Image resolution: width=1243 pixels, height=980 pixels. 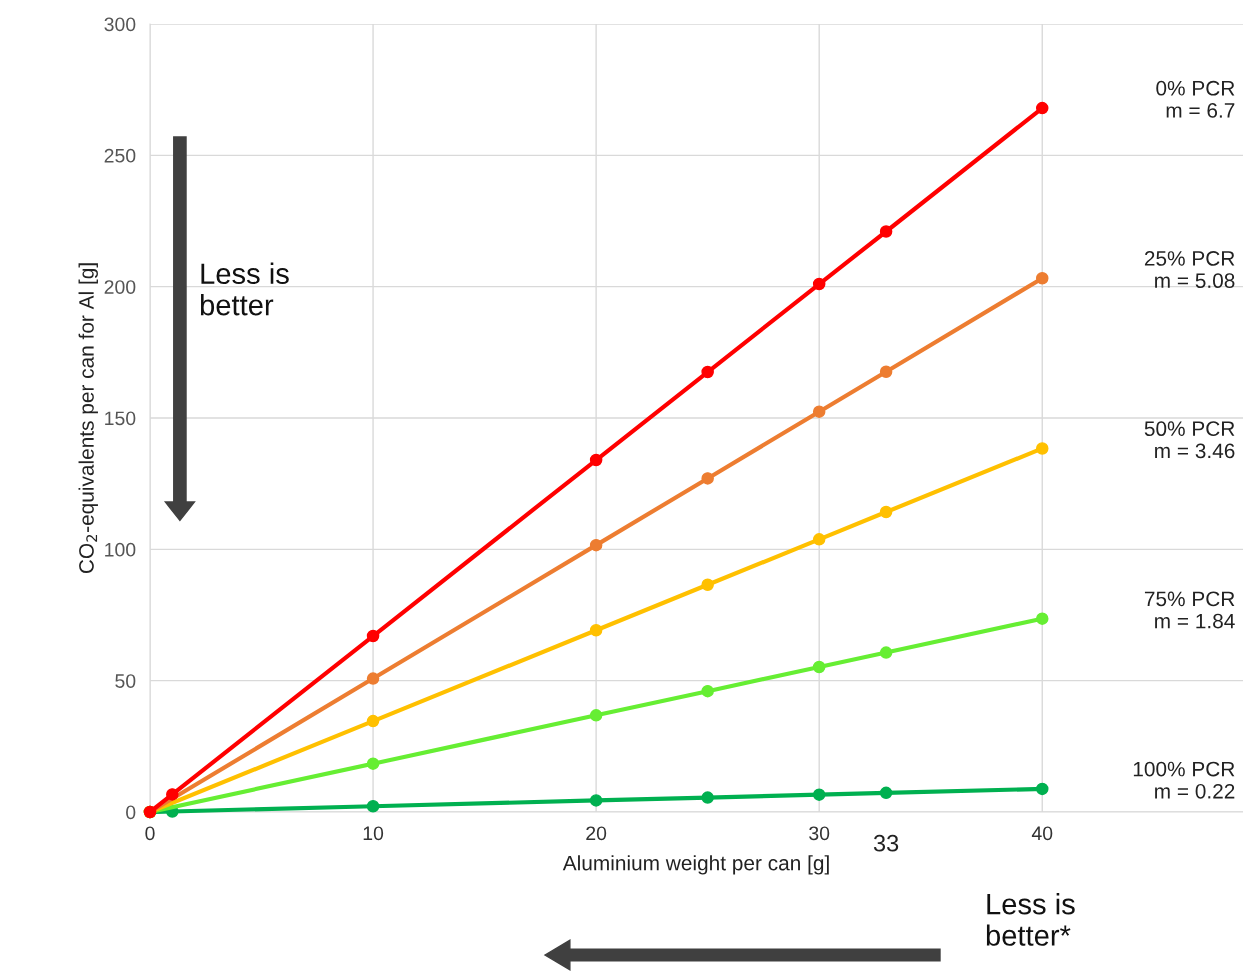 What do you see at coordinates (120, 155) in the screenshot?
I see `y-tick-label: 250` at bounding box center [120, 155].